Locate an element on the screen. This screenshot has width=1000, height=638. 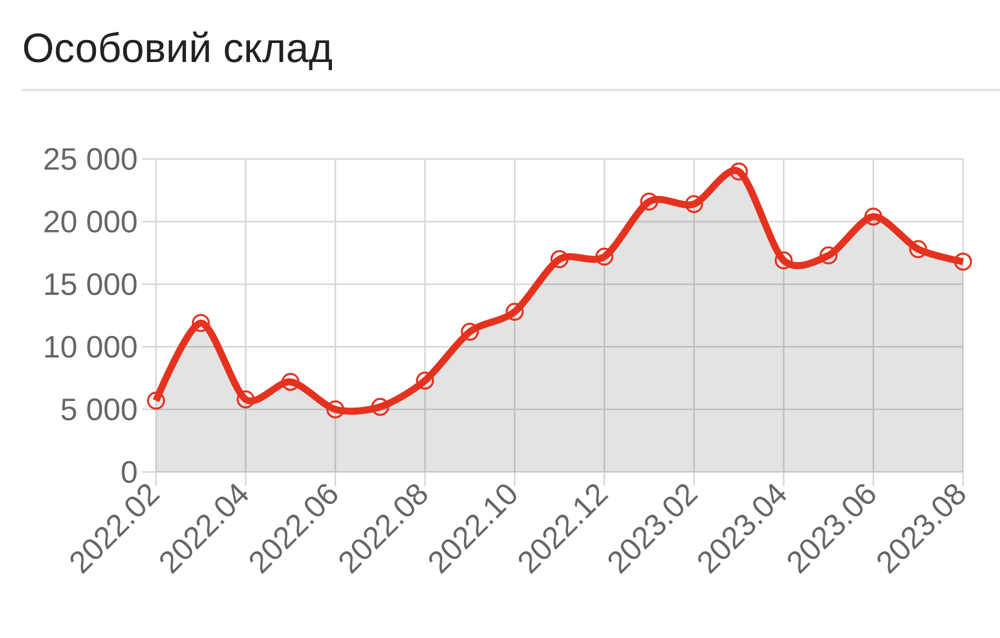
chart-title: Особовий склад is located at coordinates (178, 51).